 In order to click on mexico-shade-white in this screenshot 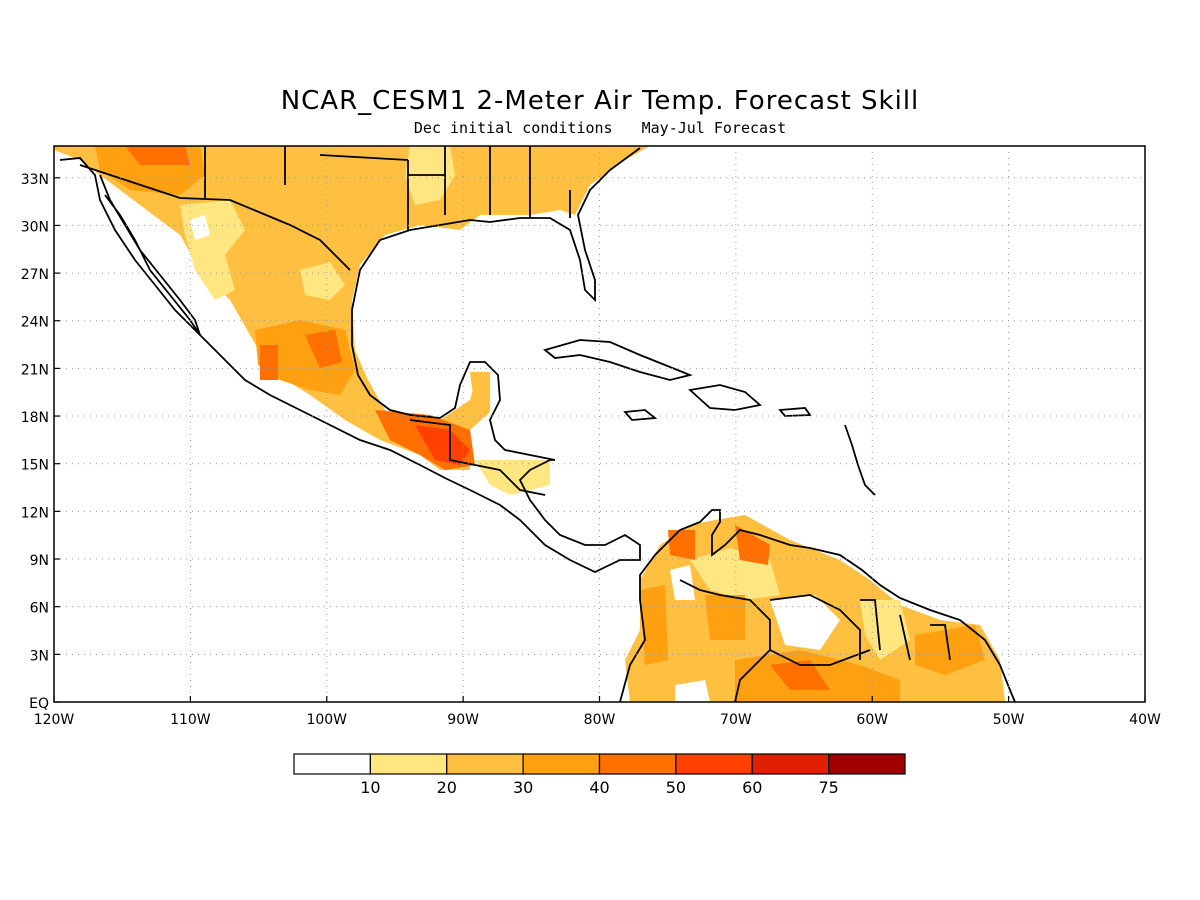, I will do `click(200, 227)`.